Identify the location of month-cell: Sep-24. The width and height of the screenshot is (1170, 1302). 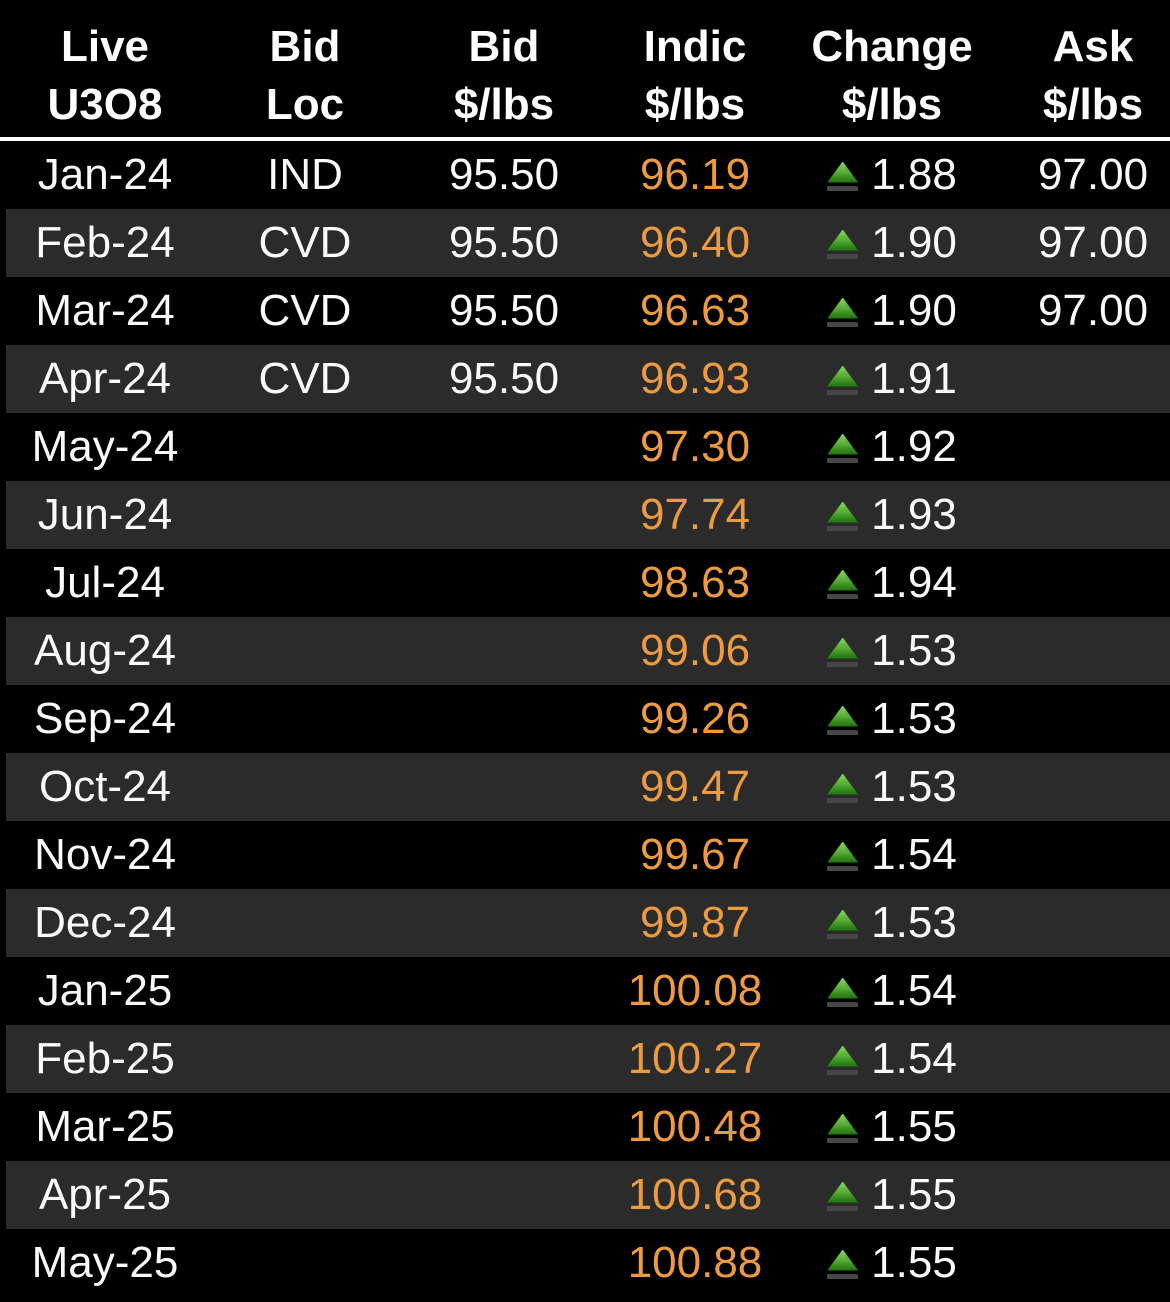
(105, 719).